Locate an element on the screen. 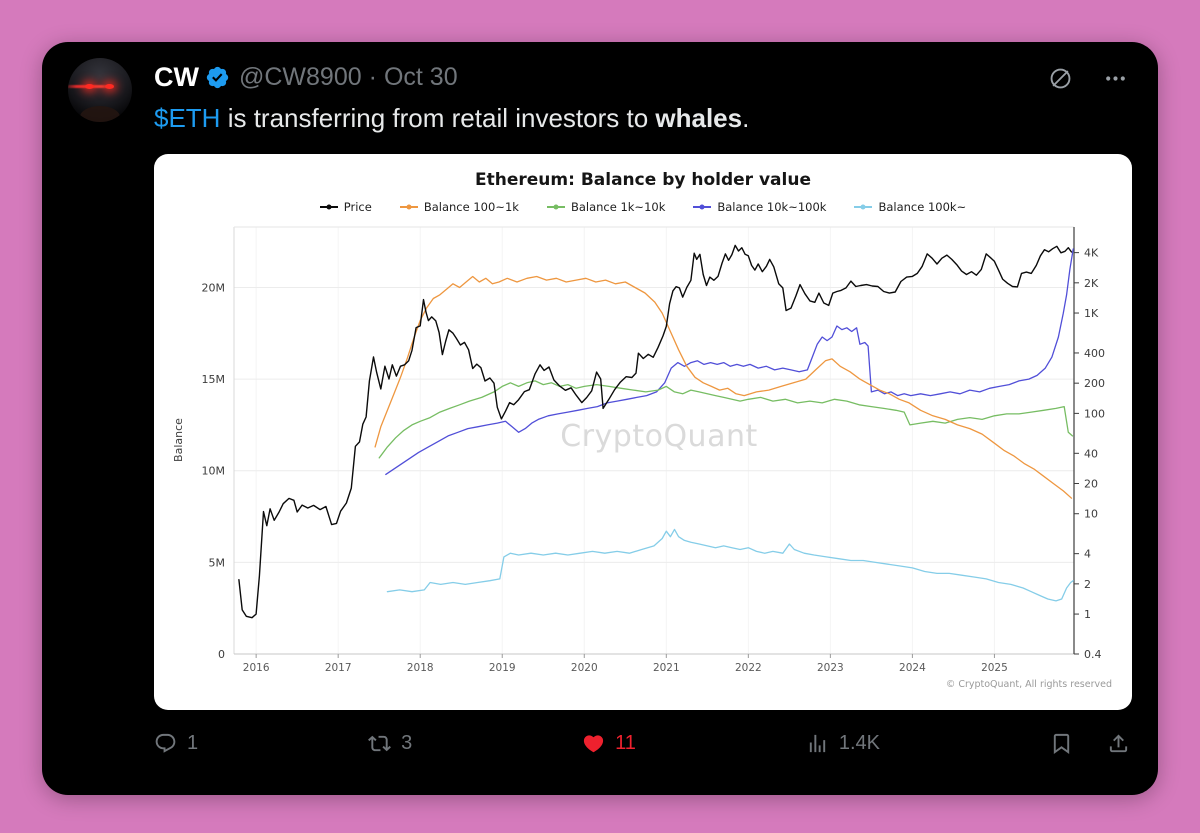 This screenshot has height=833, width=1200. bookmark-button is located at coordinates (1061, 743).